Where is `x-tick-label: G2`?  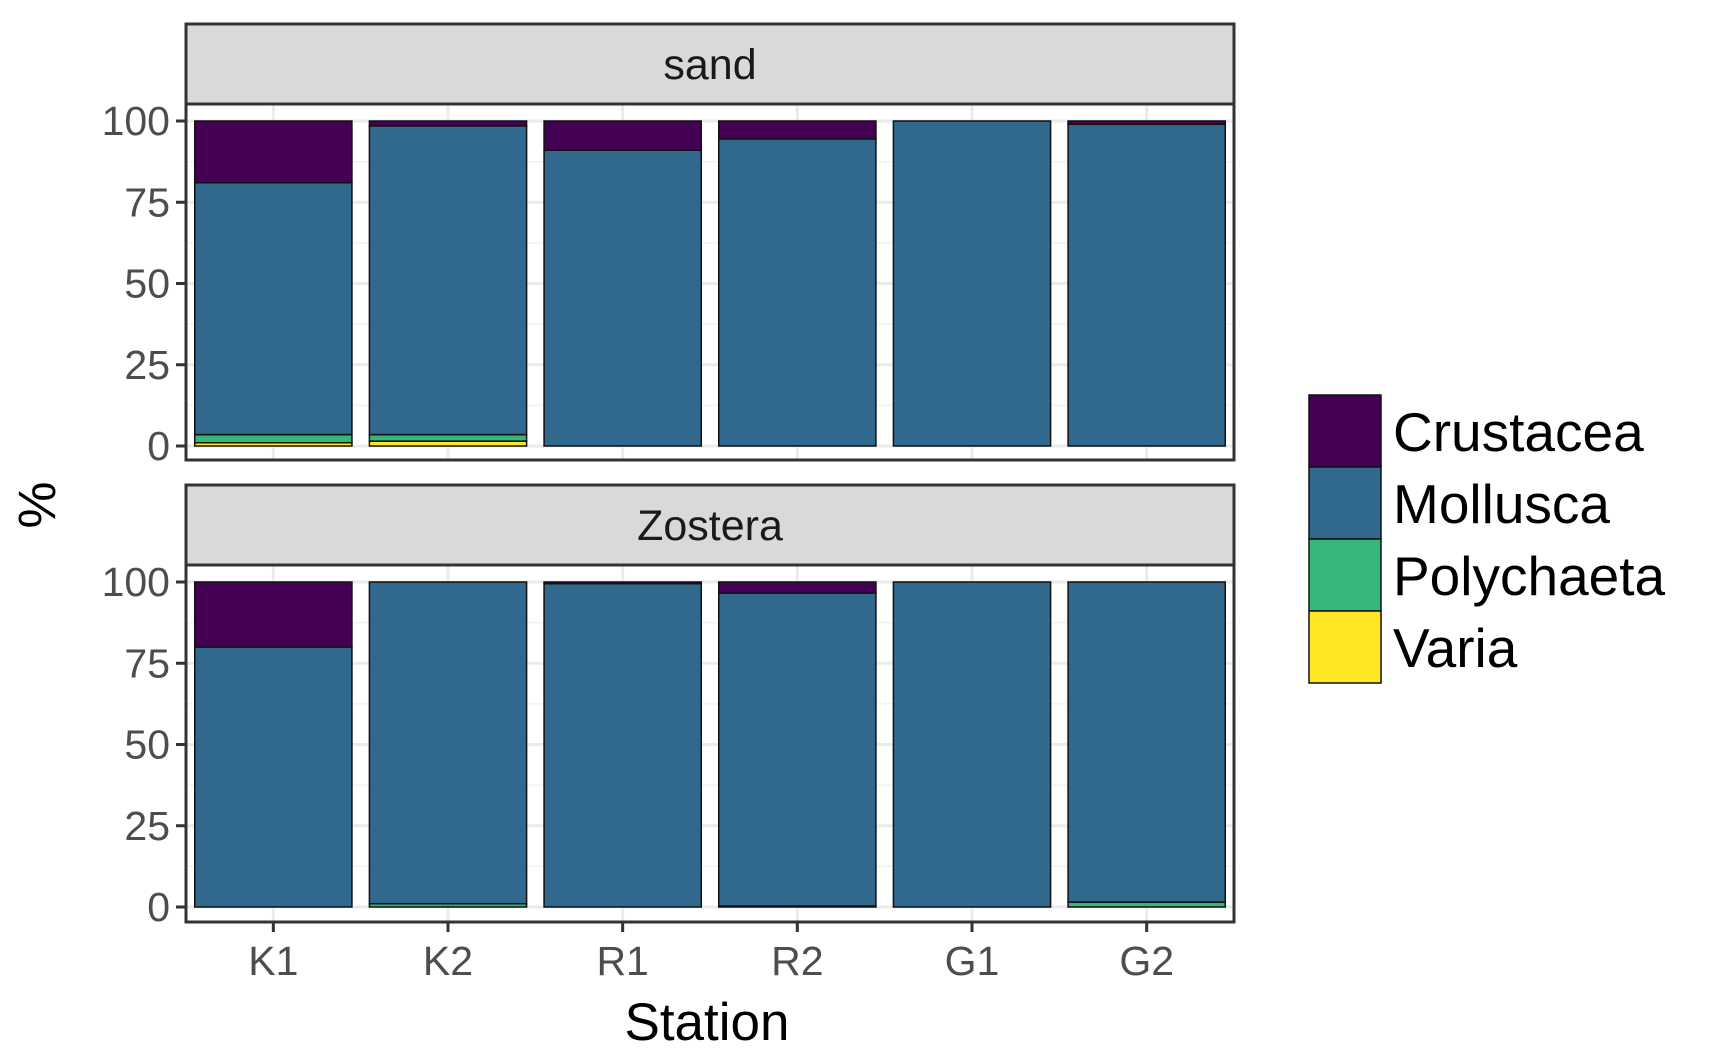
x-tick-label: G2 is located at coordinates (1146, 961).